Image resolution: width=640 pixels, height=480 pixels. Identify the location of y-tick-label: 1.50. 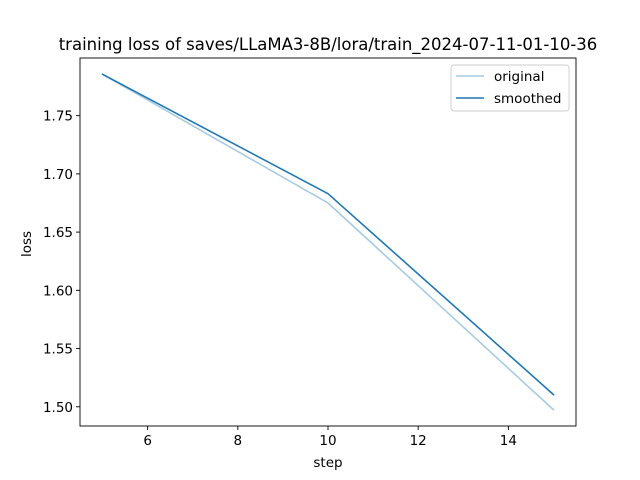
(58, 408).